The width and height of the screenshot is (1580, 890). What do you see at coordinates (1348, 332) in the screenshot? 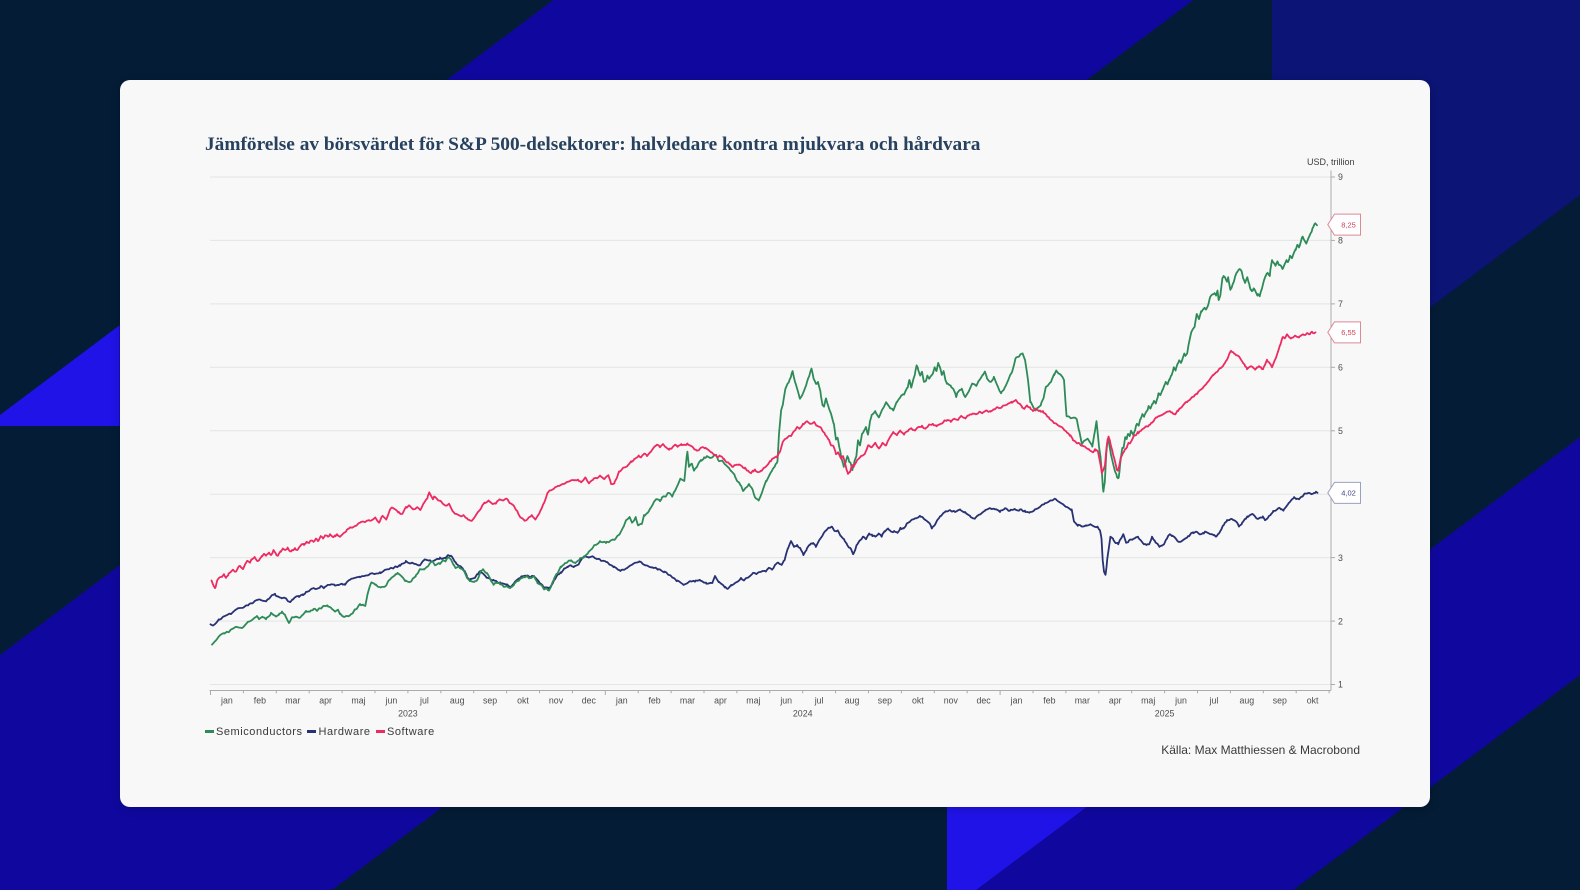
I see `svg-text: 6,55` at bounding box center [1348, 332].